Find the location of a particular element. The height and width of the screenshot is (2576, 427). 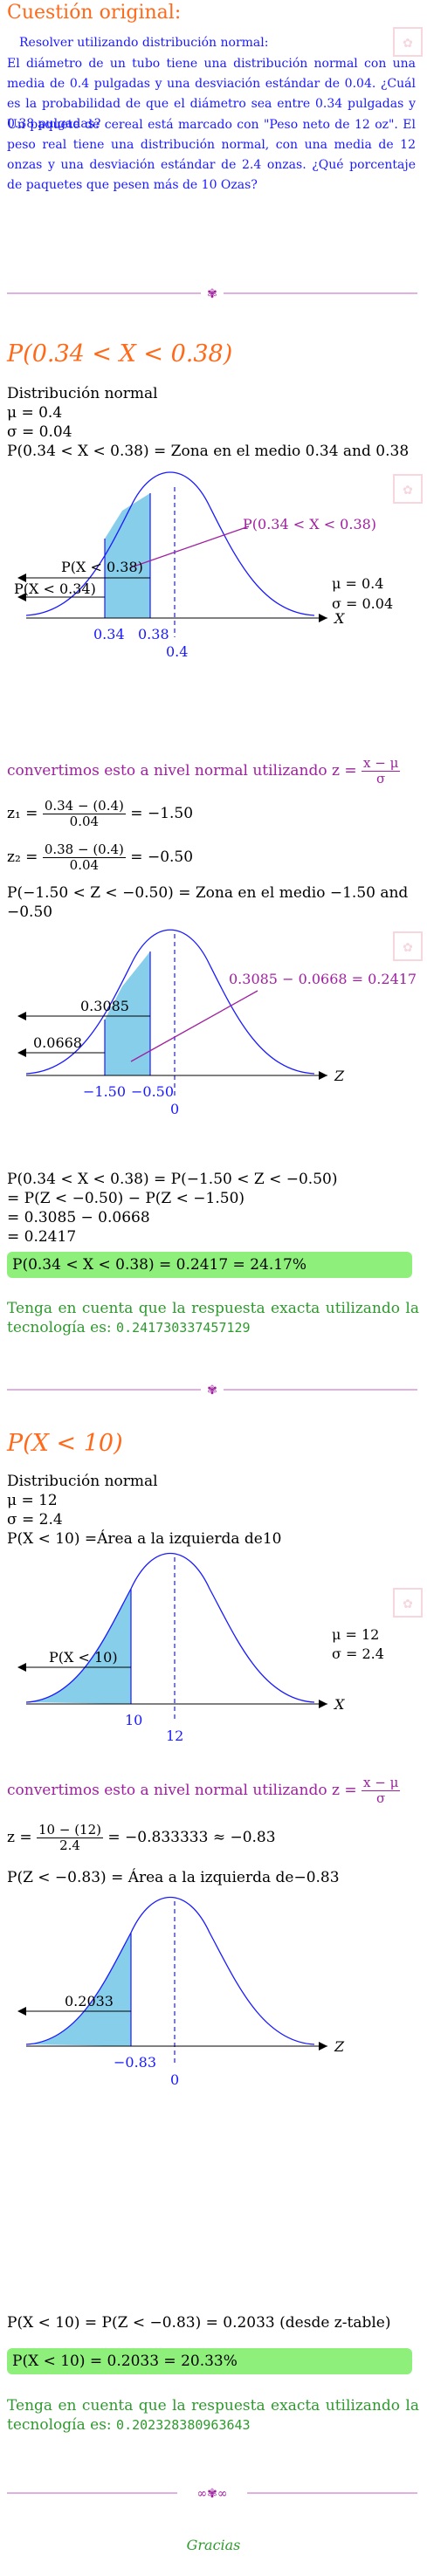

part2-graph-x: P(X < 10) μ = 12 σ = 2.4 10 12 X is located at coordinates (200, 1649).